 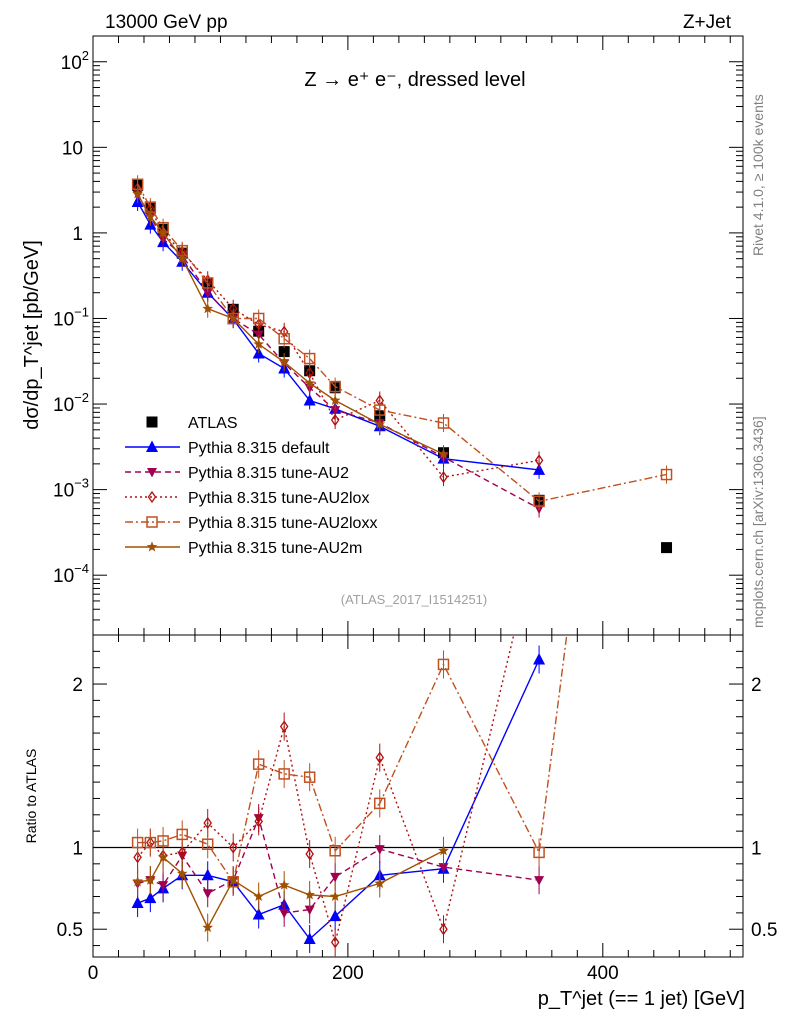 What do you see at coordinates (71, 489) in the screenshot?
I see `main-y-tick-label: 10⁻³` at bounding box center [71, 489].